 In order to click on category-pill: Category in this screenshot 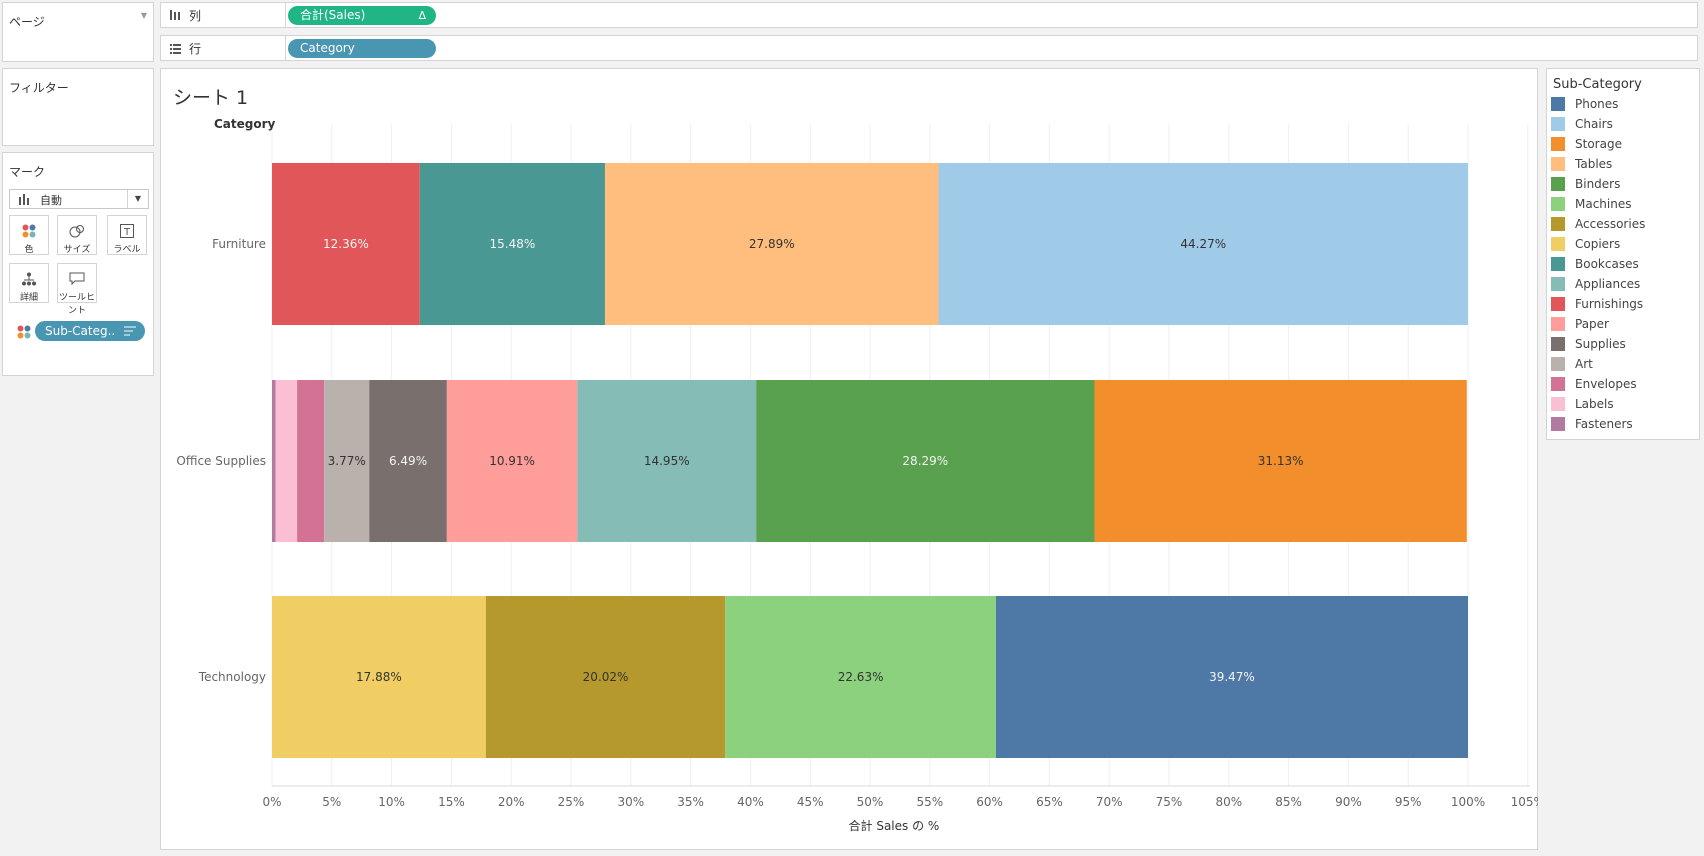, I will do `click(362, 48)`.